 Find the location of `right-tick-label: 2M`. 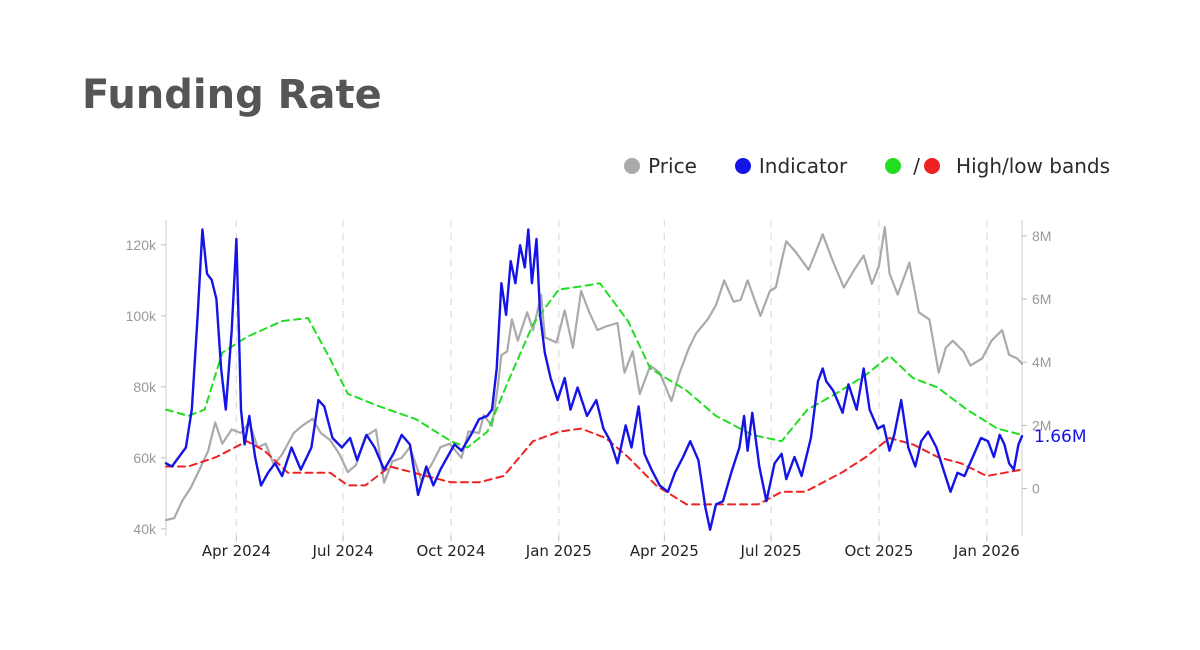

right-tick-label: 2M is located at coordinates (1041, 425).